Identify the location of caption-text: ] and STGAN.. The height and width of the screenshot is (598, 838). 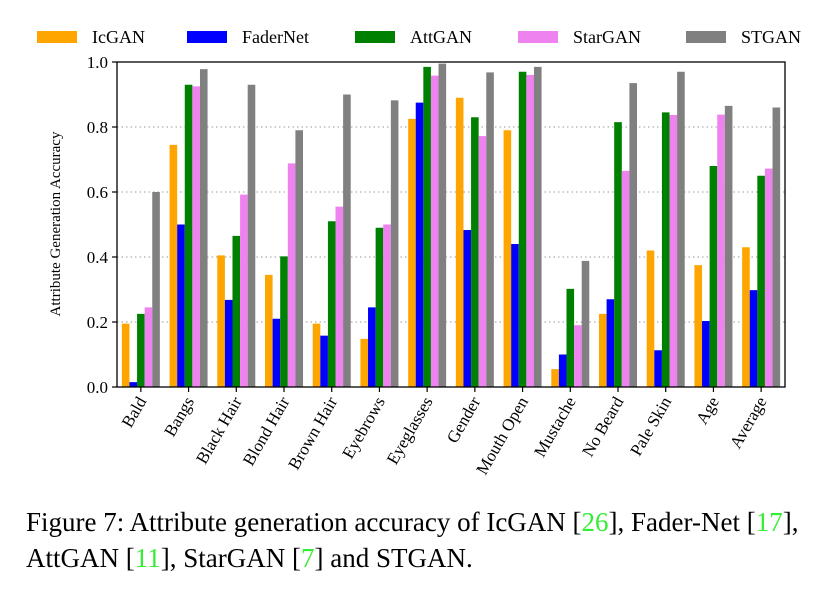
(393, 558).